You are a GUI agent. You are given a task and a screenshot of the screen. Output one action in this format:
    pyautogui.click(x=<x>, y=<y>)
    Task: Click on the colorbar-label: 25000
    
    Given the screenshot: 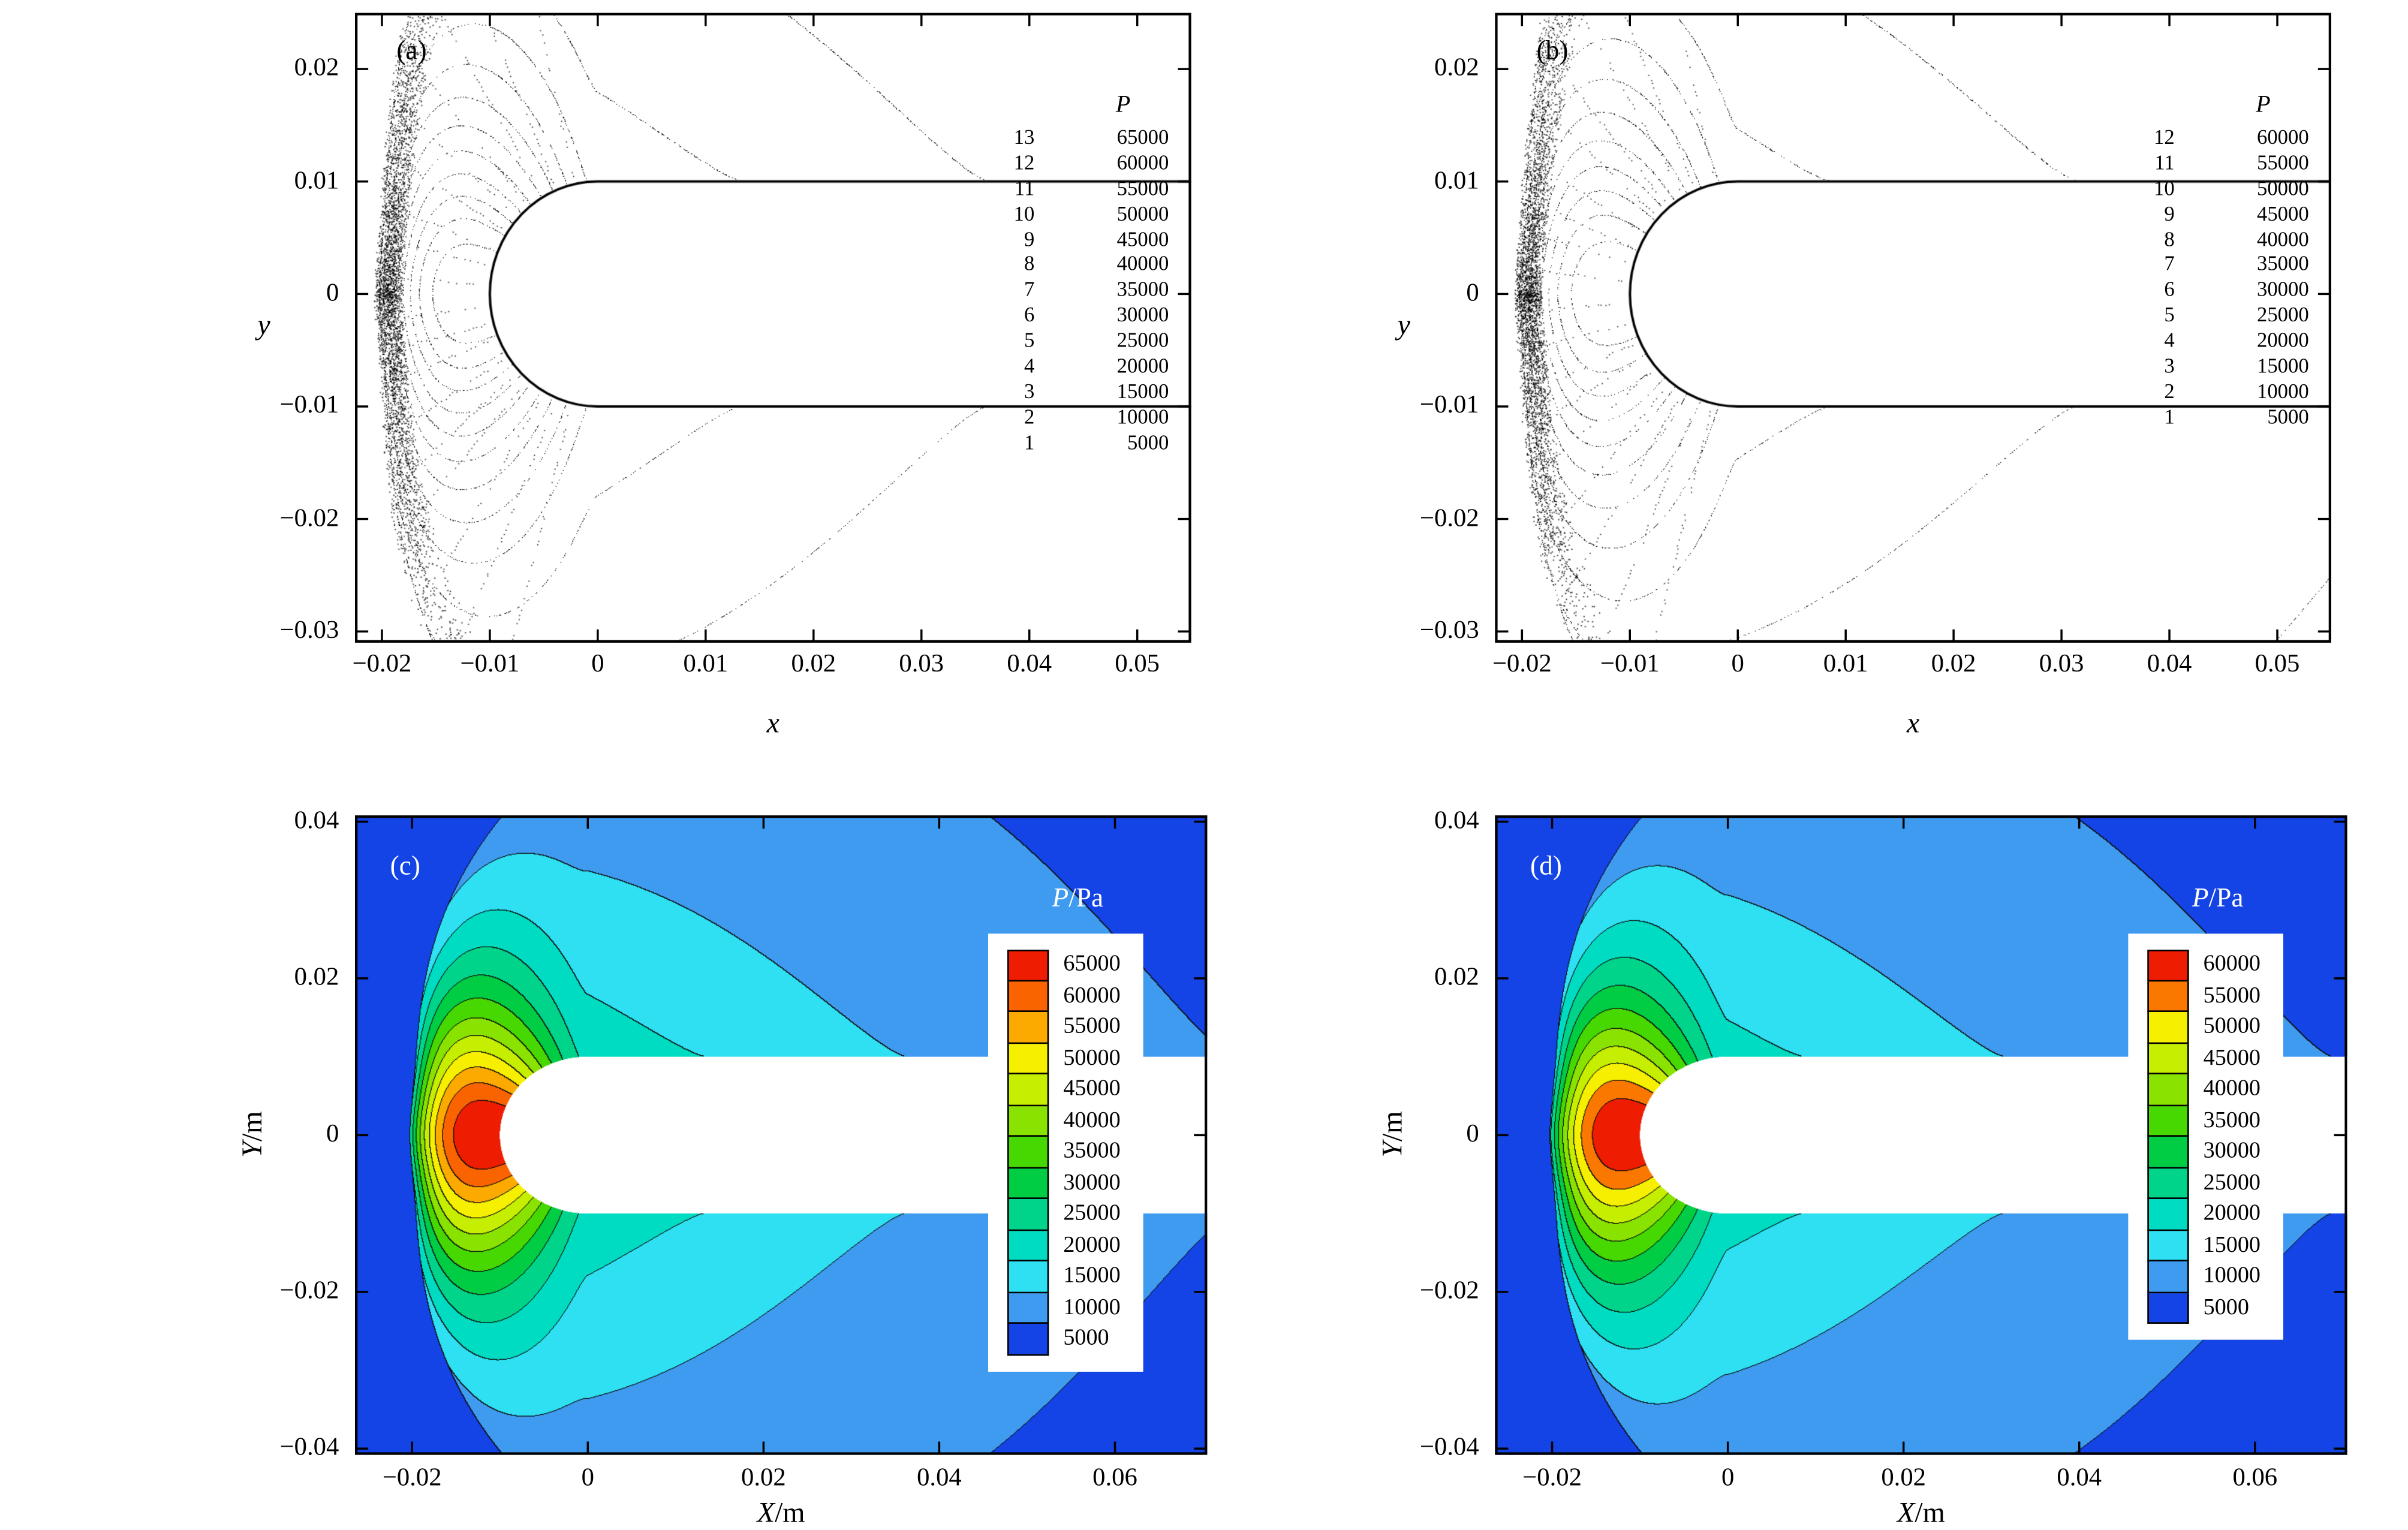 What is the action you would take?
    pyautogui.click(x=2232, y=1182)
    